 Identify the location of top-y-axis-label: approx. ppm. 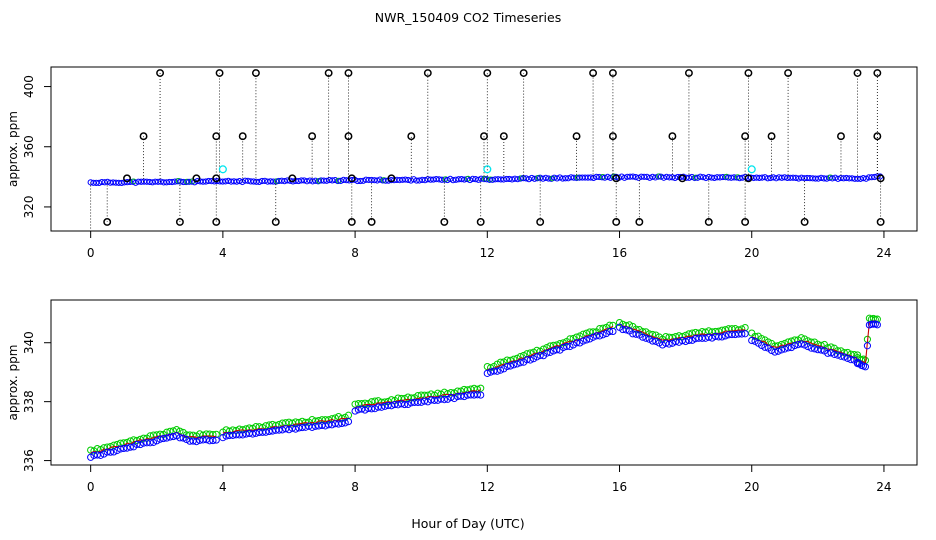
(13, 149).